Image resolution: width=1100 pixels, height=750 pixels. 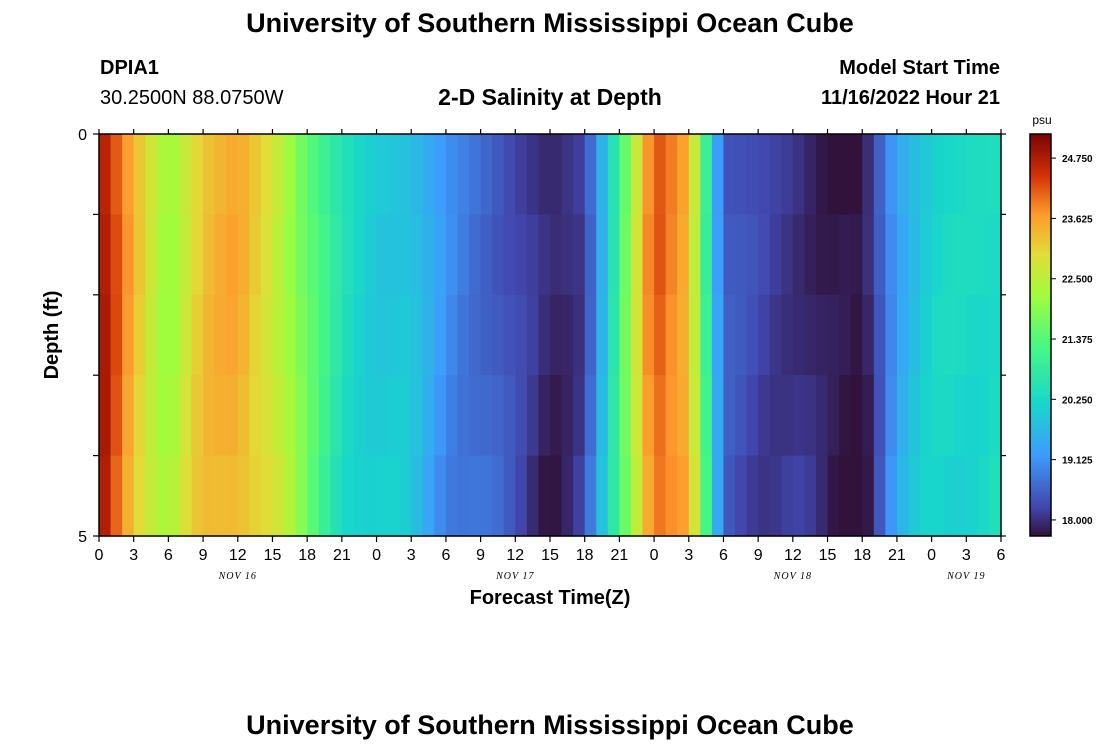 What do you see at coordinates (1041, 120) in the screenshot?
I see `colorbar-unit: psu` at bounding box center [1041, 120].